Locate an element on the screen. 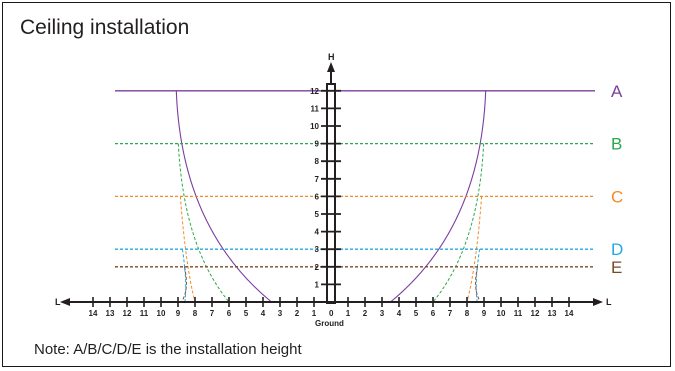  coverage-curve-c-right is located at coordinates (474, 249).